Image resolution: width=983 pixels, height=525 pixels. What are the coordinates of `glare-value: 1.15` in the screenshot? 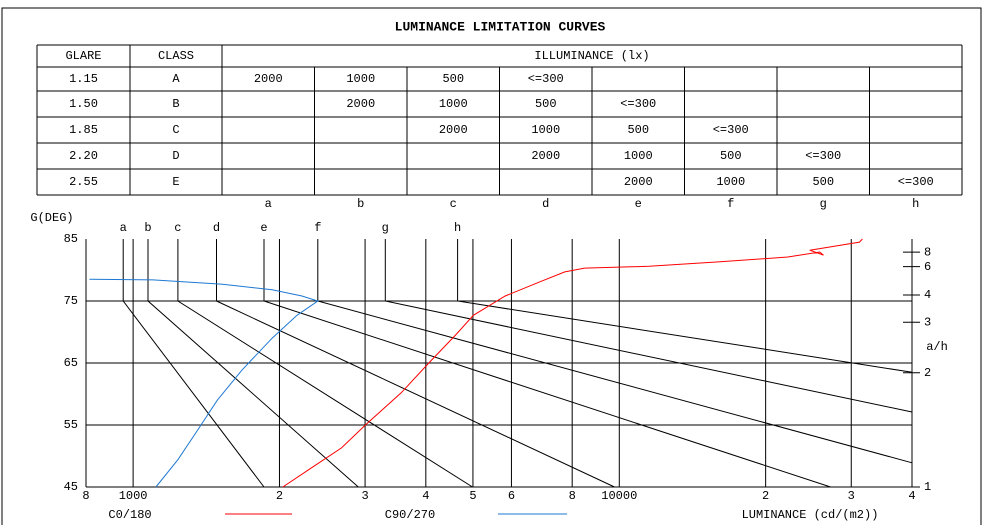 It's located at (83, 79).